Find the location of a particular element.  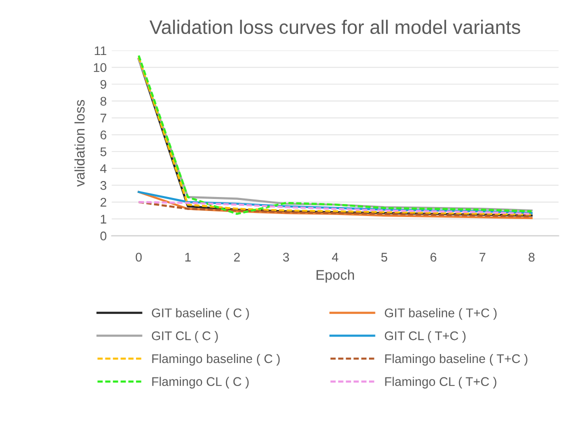

legend-label: GIT CL ( C ) is located at coordinates (185, 337).